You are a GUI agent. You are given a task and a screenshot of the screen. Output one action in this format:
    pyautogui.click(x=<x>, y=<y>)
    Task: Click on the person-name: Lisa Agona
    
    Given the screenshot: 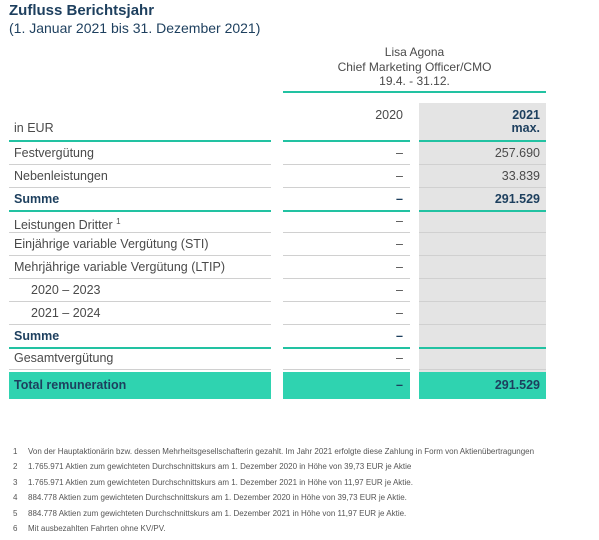 What is the action you would take?
    pyautogui.click(x=414, y=52)
    